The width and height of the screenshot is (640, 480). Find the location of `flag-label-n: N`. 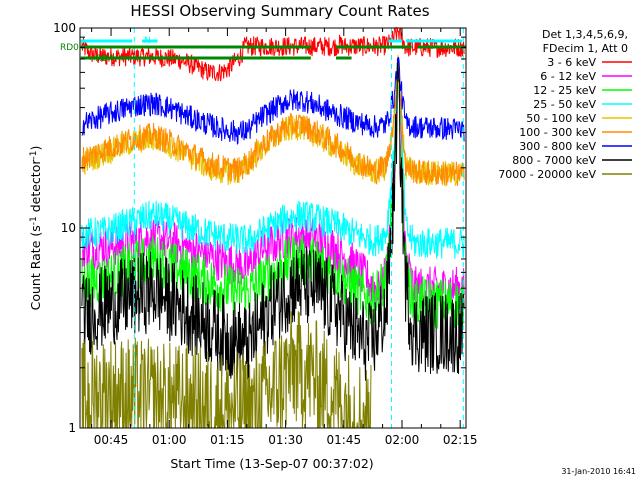

flag-label-n: N is located at coordinates (147, 41).